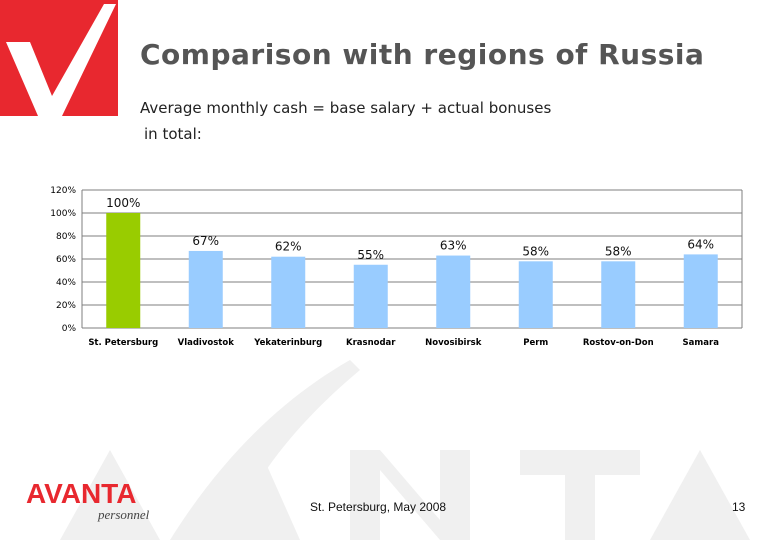  I want to click on y-tick-label: 0%, so click(69, 329).